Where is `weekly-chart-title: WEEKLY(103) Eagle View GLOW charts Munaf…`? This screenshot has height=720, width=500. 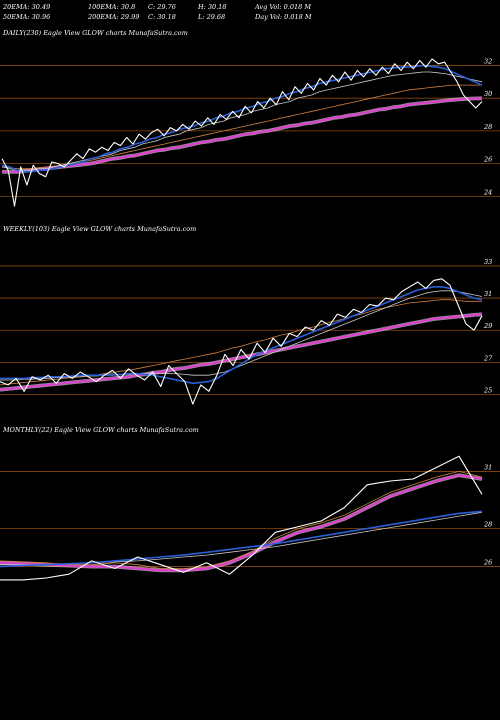 weekly-chart-title: WEEKLY(103) Eagle View GLOW charts Munaf… is located at coordinates (99, 229).